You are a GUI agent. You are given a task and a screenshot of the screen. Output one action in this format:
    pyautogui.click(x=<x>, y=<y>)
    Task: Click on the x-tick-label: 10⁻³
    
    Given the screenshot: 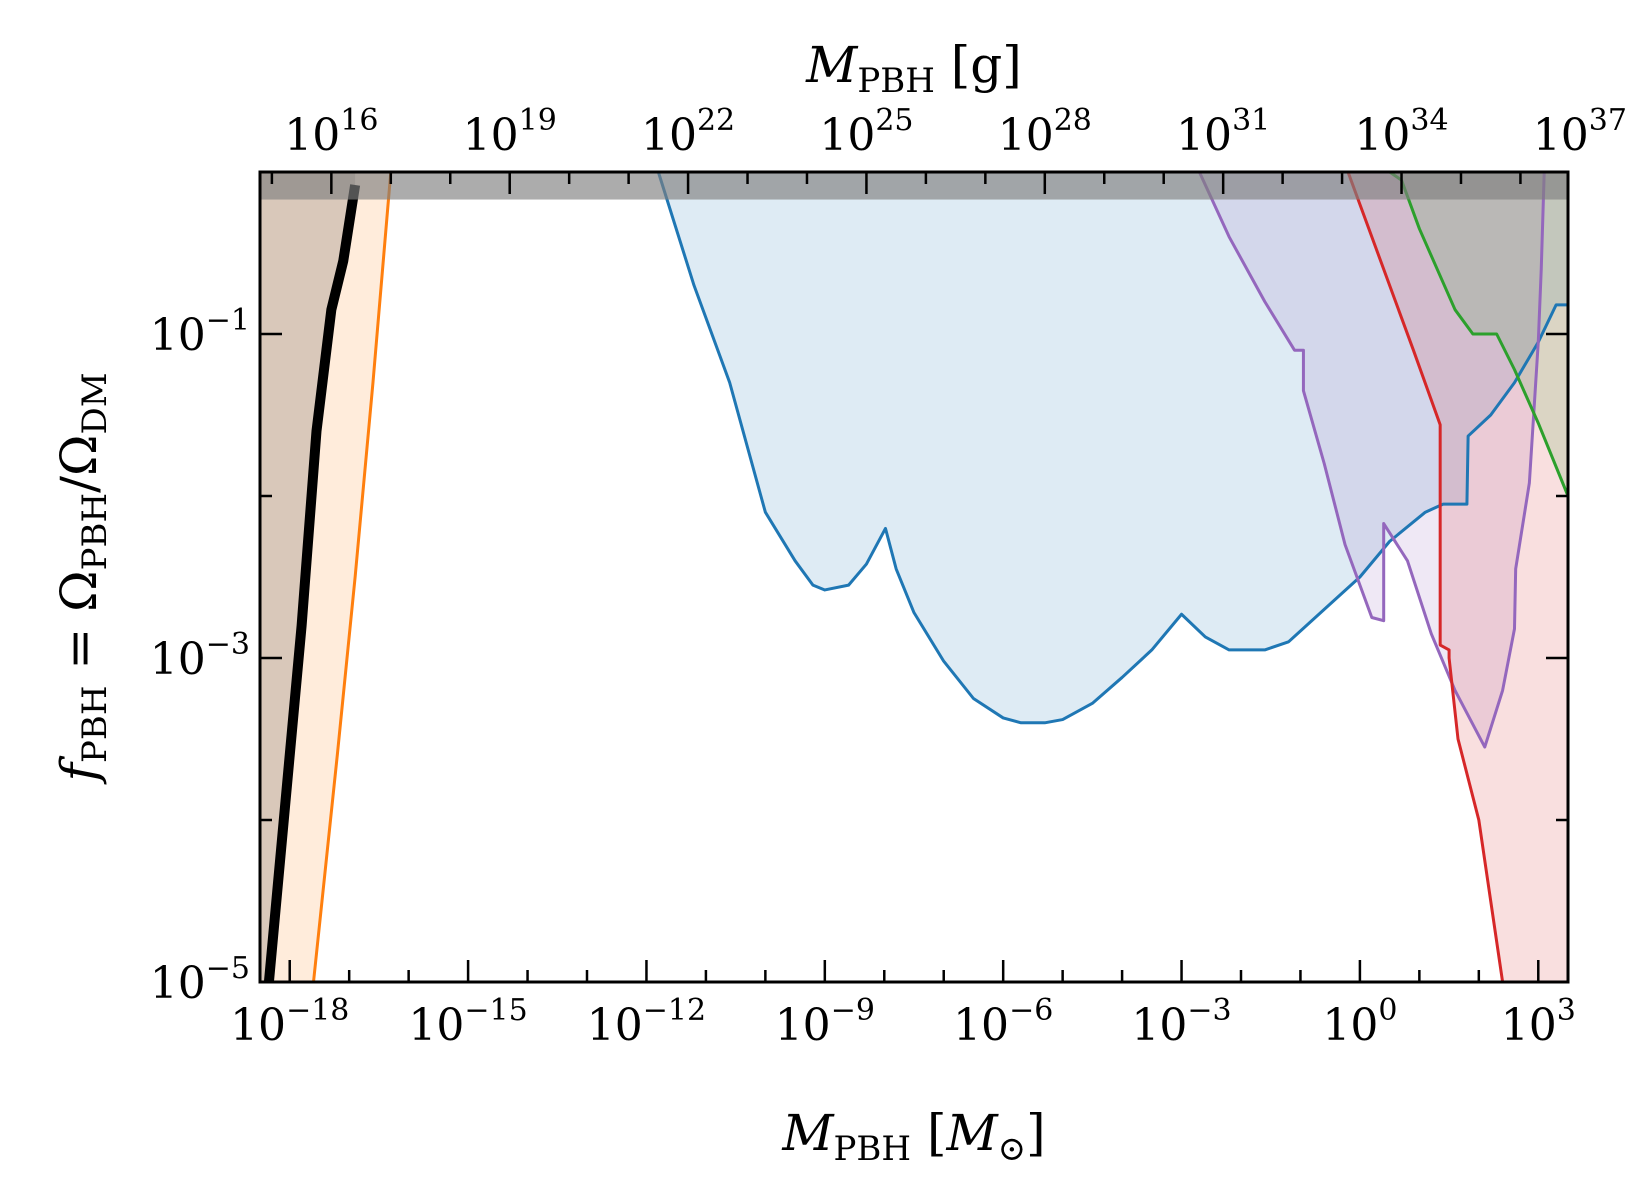 What is the action you would take?
    pyautogui.click(x=1181, y=1022)
    